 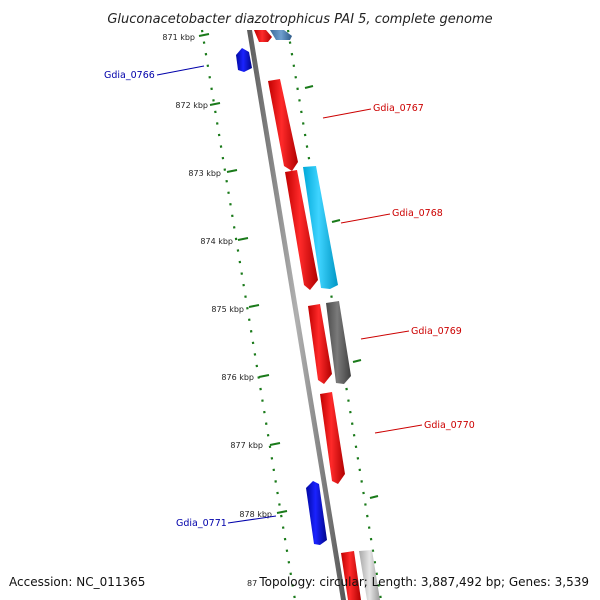 I want to click on label-gdia-0766: Gdia_0766, so click(x=129, y=75).